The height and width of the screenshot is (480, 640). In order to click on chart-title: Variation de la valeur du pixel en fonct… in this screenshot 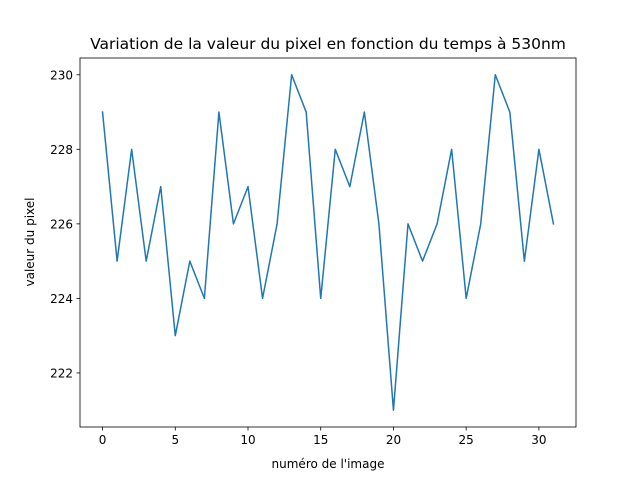, I will do `click(328, 44)`.